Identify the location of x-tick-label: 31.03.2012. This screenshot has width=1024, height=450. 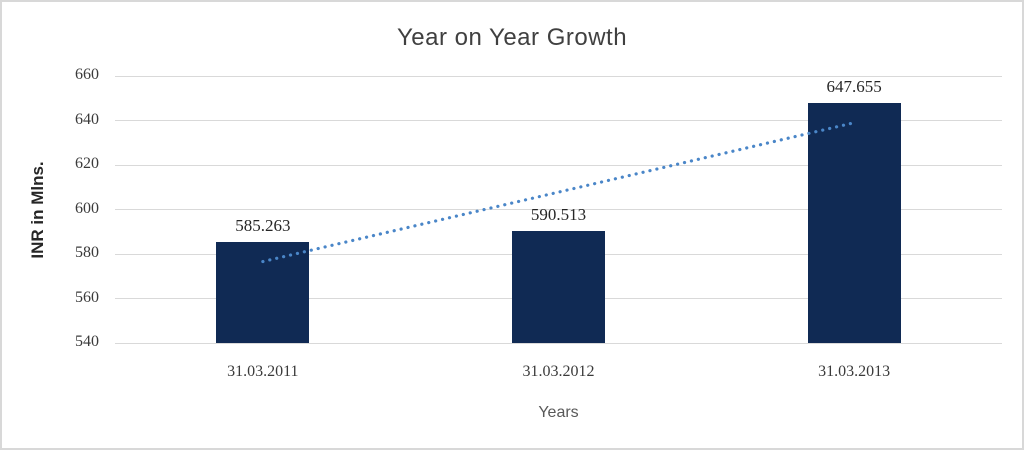
(558, 371).